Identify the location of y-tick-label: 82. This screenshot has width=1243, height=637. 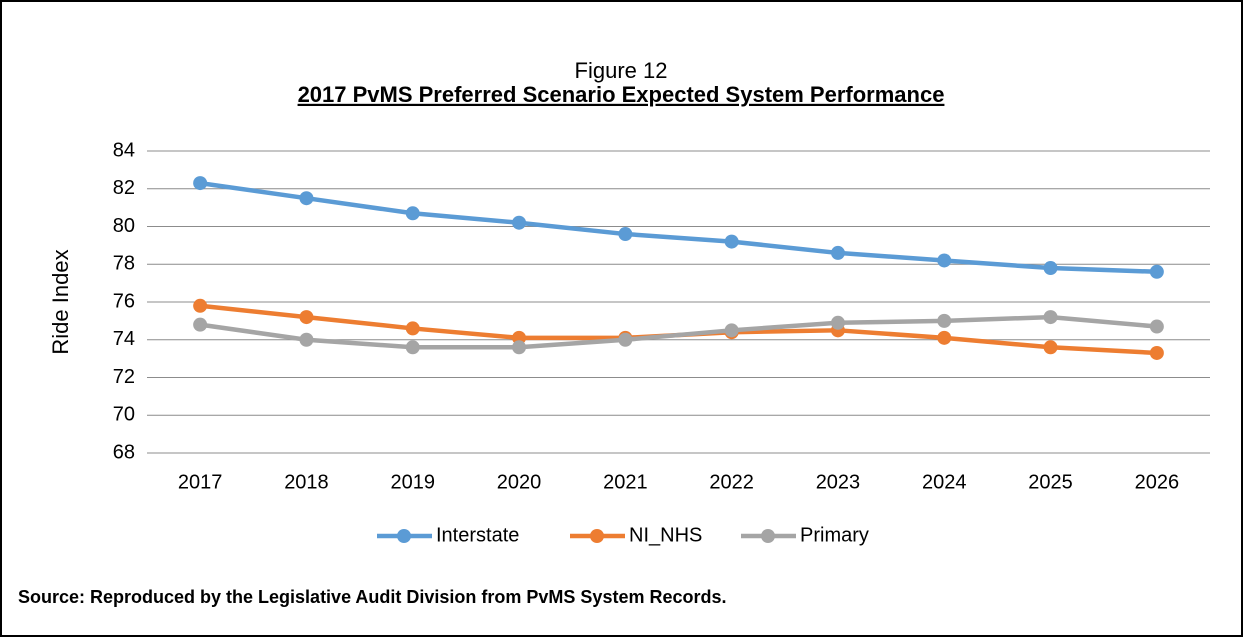
(124, 188).